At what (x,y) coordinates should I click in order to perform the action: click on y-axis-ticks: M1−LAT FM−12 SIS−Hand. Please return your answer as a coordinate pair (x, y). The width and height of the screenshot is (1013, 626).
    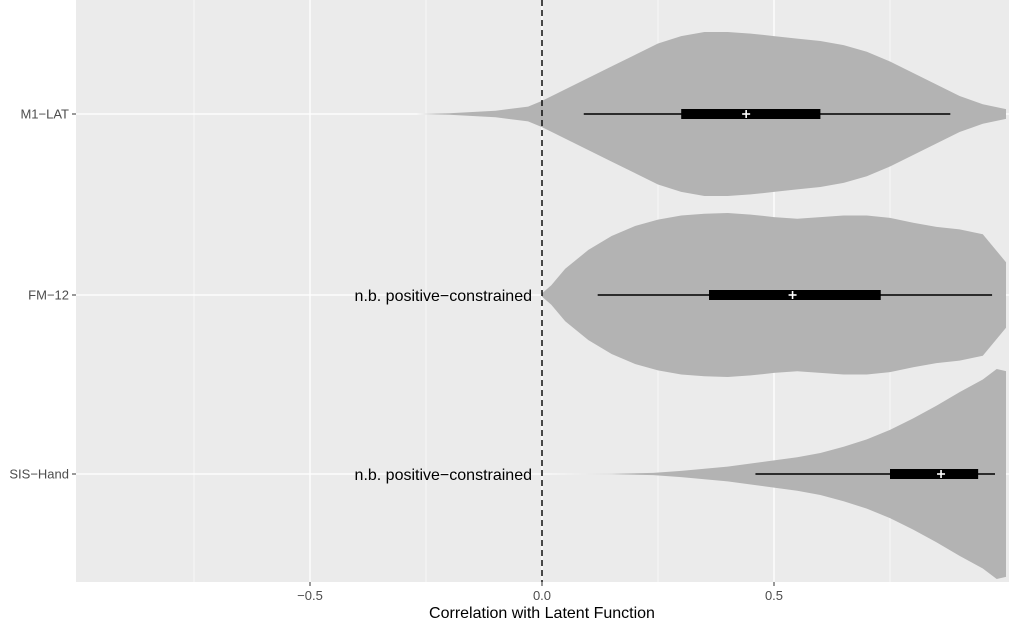
    Looking at the image, I should click on (42, 294).